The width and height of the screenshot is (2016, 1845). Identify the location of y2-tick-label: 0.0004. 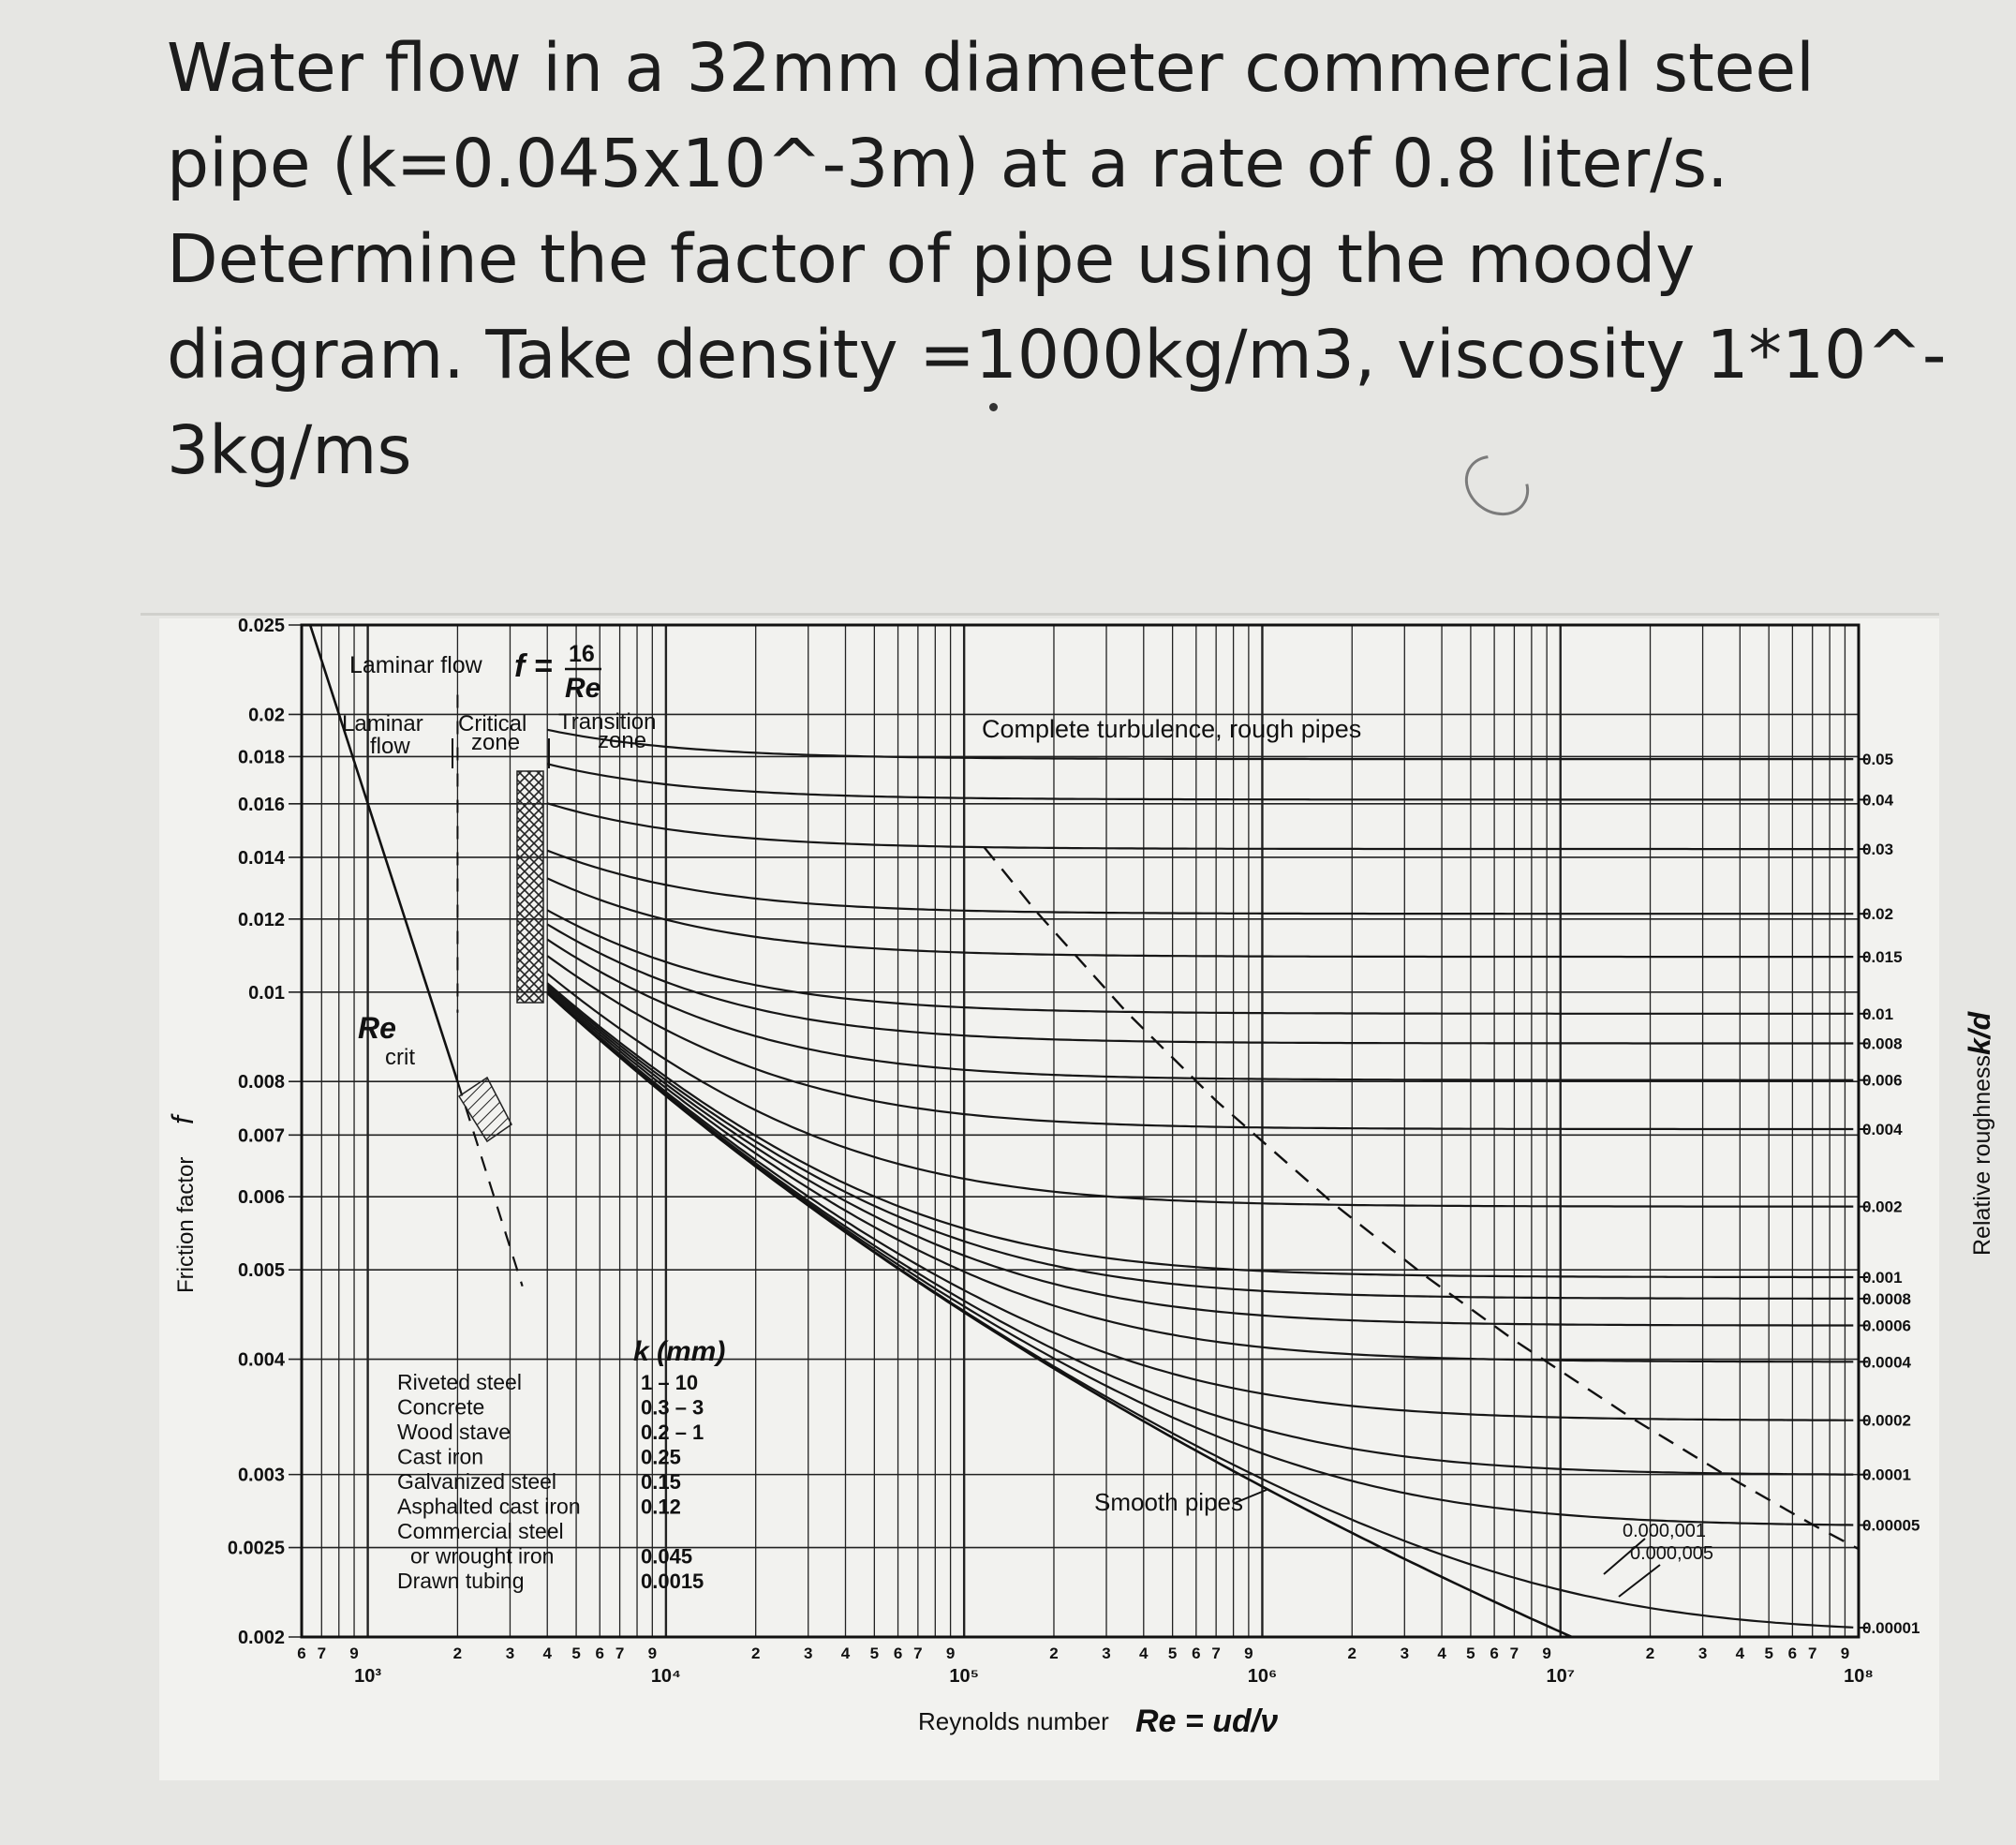
(1887, 1362).